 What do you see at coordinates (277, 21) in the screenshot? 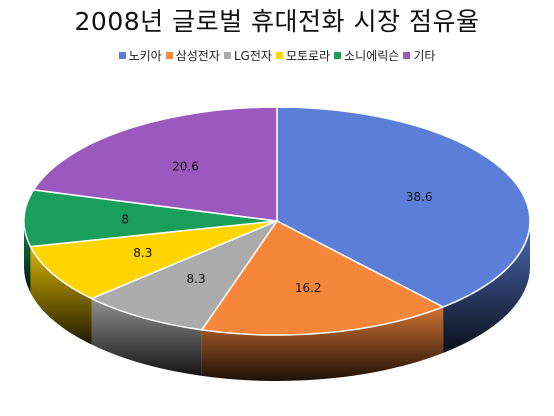
I see `chart-title: 2008년 글로벌 휴대전화 시장 점유율` at bounding box center [277, 21].